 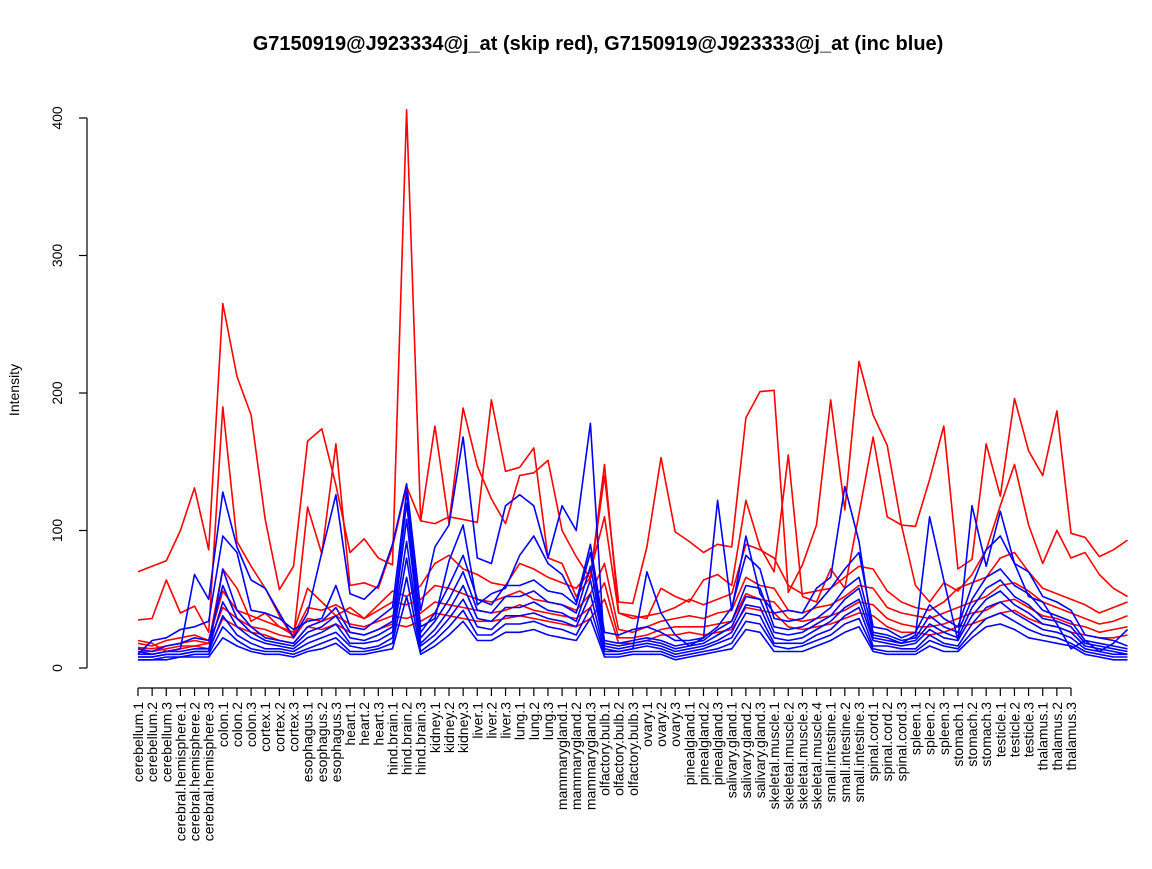 I want to click on x-tick-label: stomach.2, so click(x=972, y=734).